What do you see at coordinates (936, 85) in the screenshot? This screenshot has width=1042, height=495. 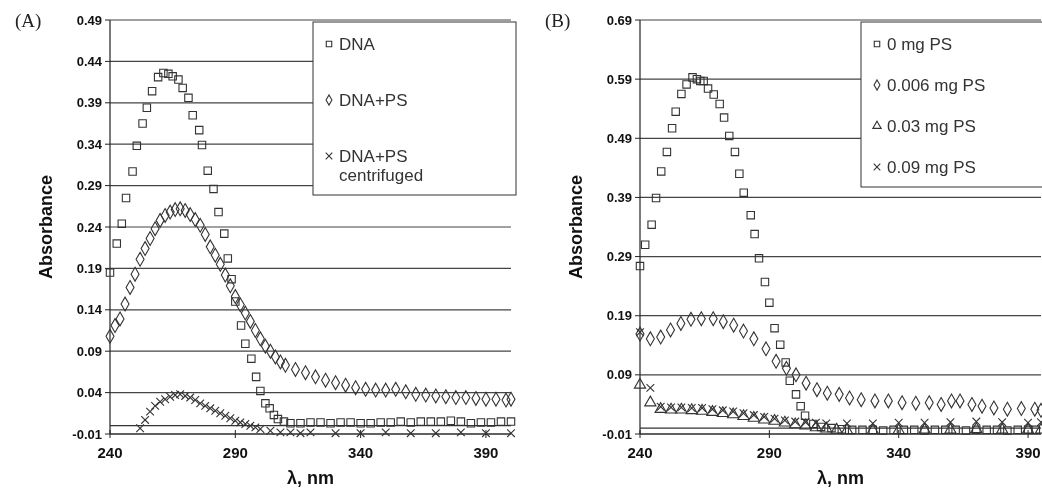 I see `legend-label: 0.006 mg PS` at bounding box center [936, 85].